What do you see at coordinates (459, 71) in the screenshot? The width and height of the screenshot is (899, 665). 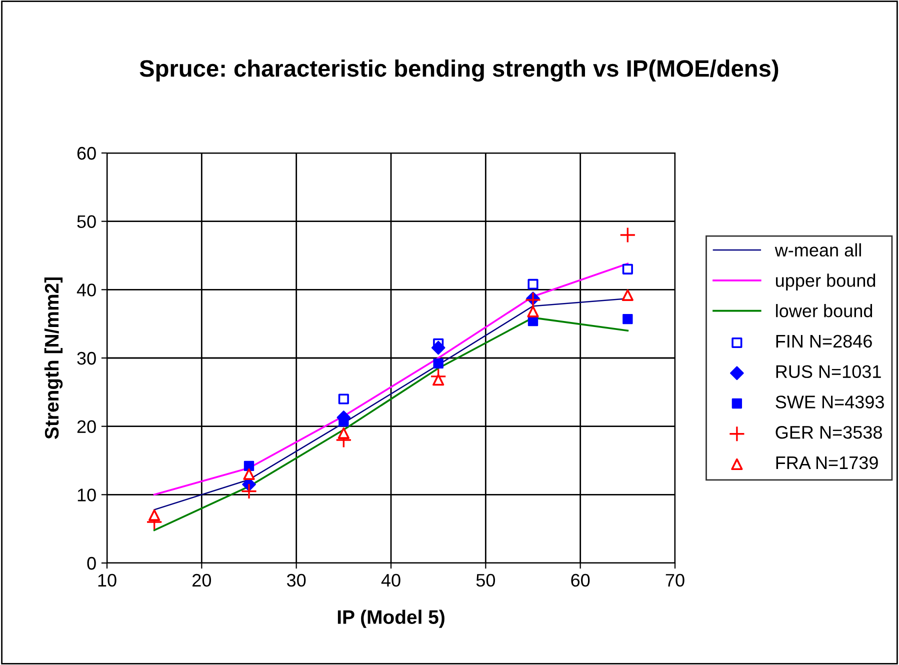 I see `chart-title: Spruce: characteristic bending strength vs IP(MOE/dens)` at bounding box center [459, 71].